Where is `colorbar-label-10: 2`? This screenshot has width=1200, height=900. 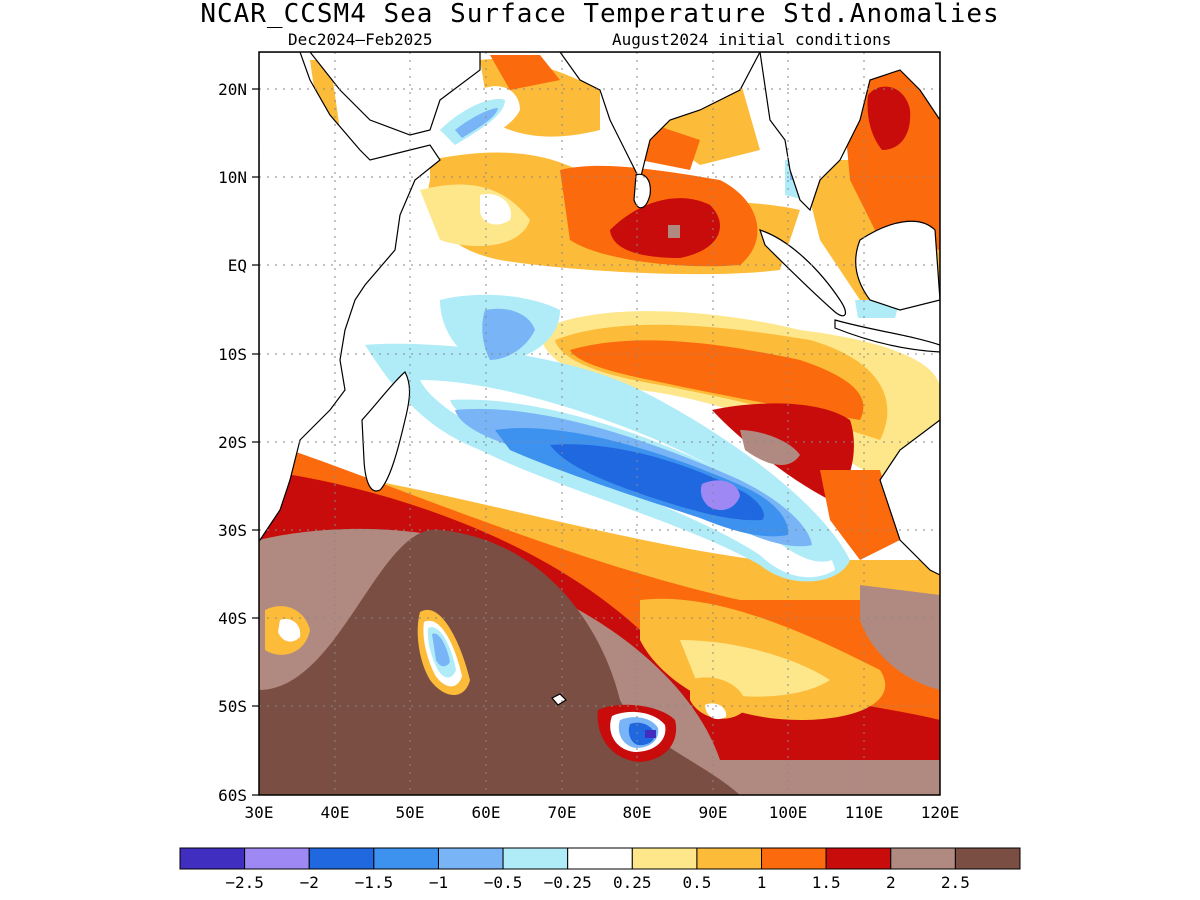 colorbar-label-10: 2 is located at coordinates (891, 882).